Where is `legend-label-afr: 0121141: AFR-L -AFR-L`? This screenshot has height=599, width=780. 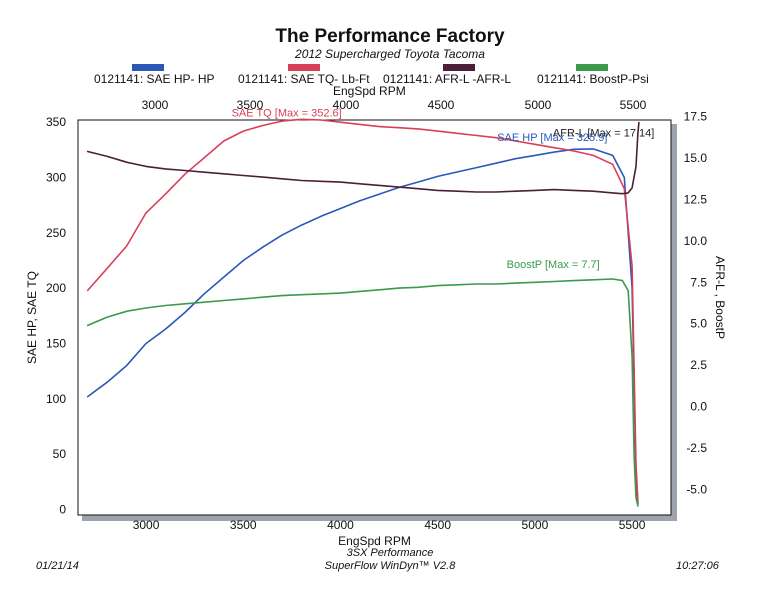
legend-label-afr: 0121141: AFR-L -AFR-L is located at coordinates (447, 79).